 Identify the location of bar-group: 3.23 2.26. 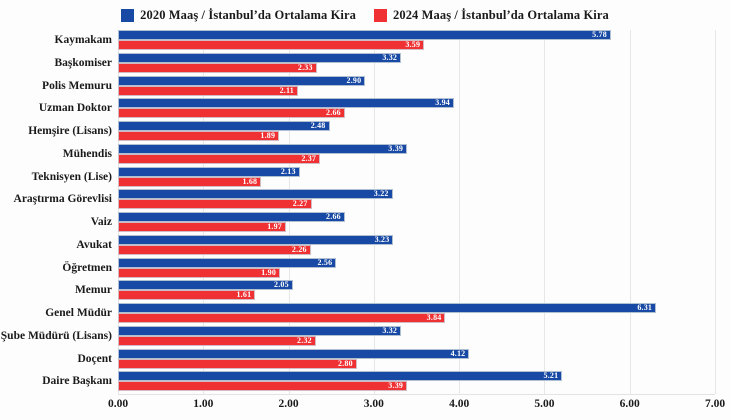
(416, 246).